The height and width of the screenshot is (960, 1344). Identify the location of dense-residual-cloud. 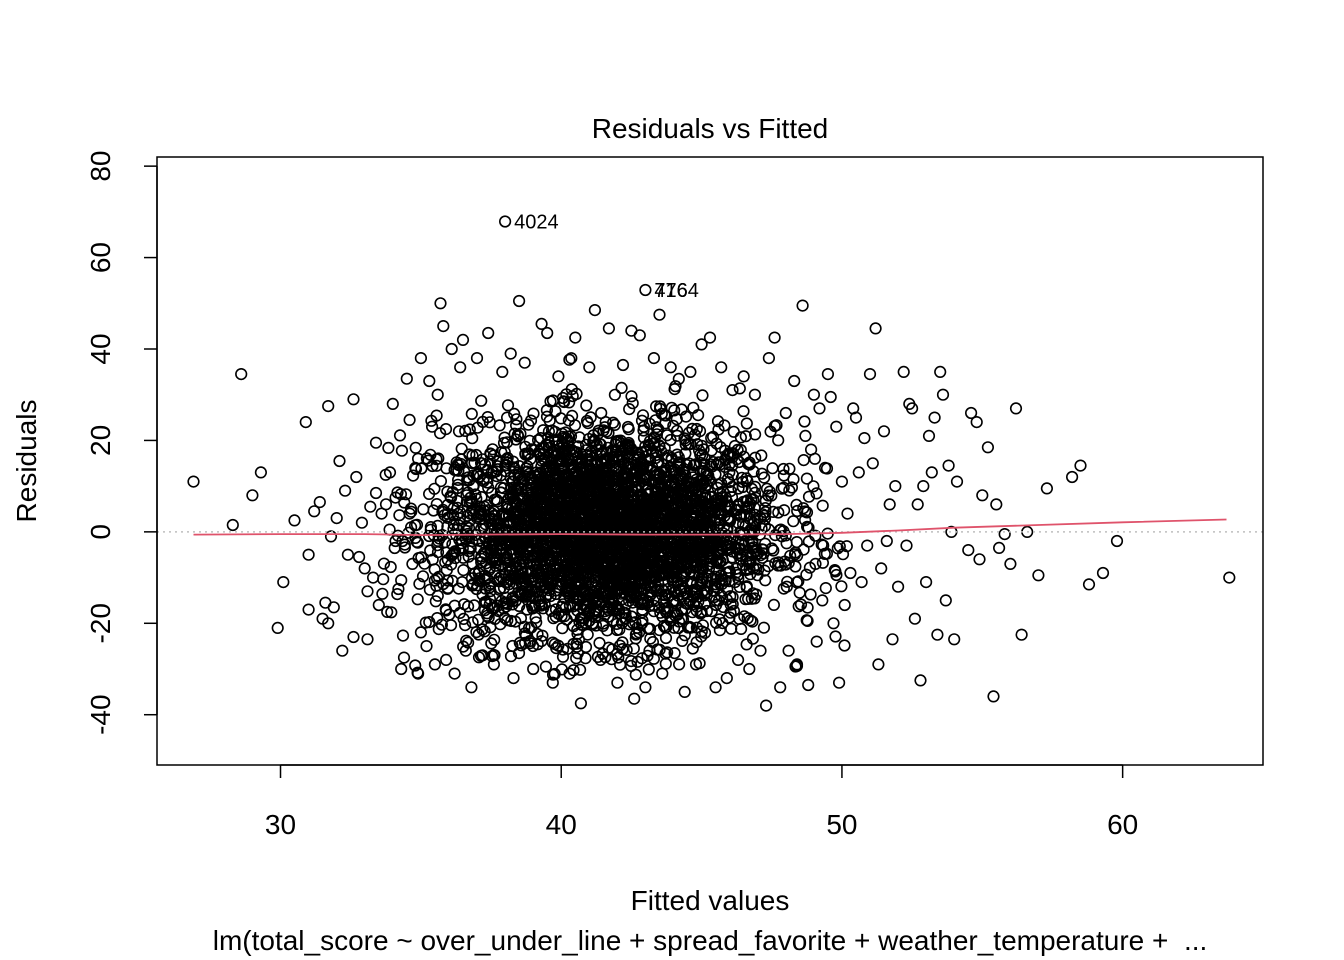
(614, 516).